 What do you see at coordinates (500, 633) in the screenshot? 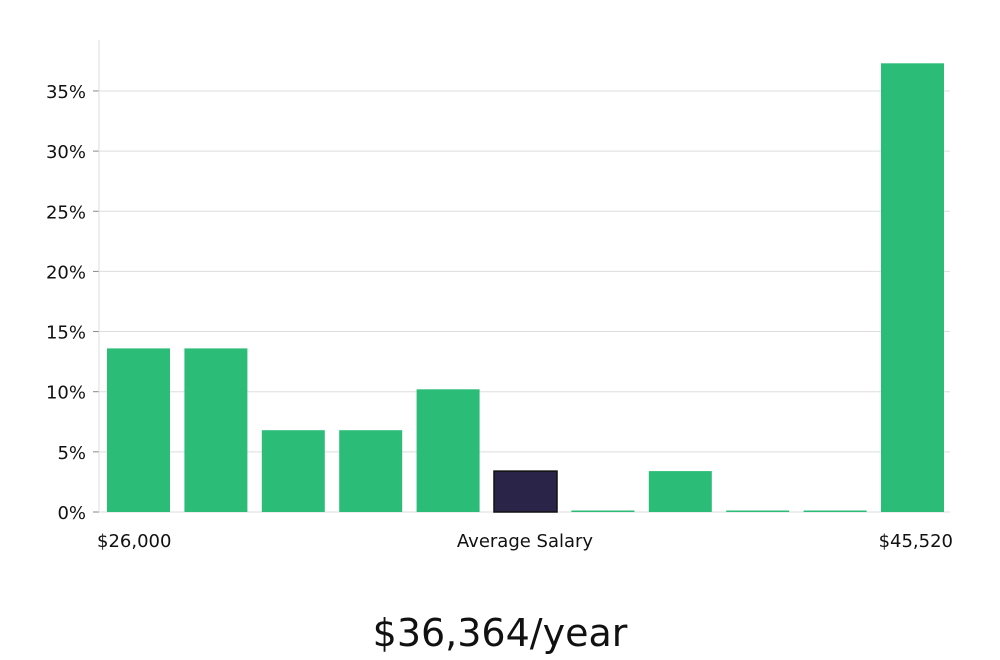
I see `average-salary-value: $36,364/year` at bounding box center [500, 633].